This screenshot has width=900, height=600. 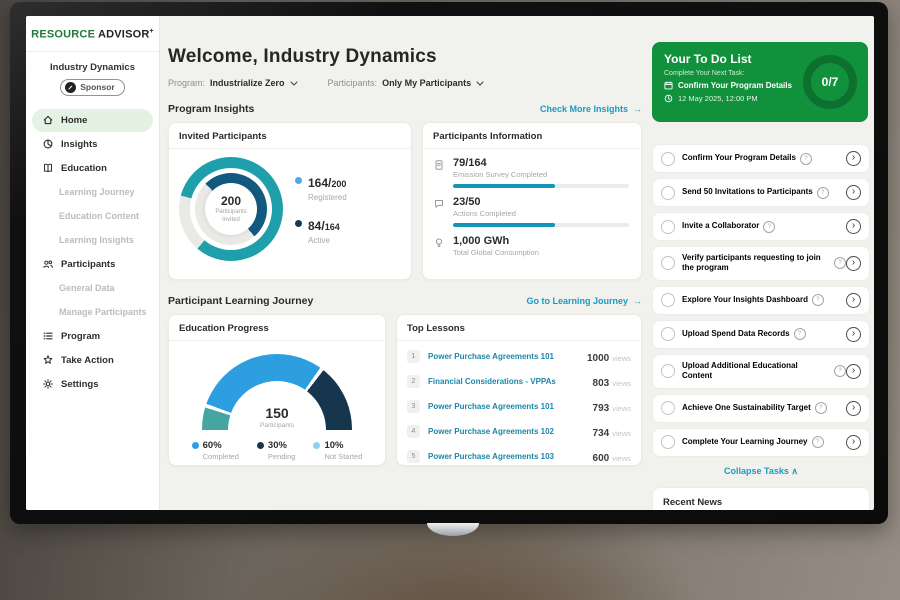 I want to click on calendar-icon, so click(x=668, y=85).